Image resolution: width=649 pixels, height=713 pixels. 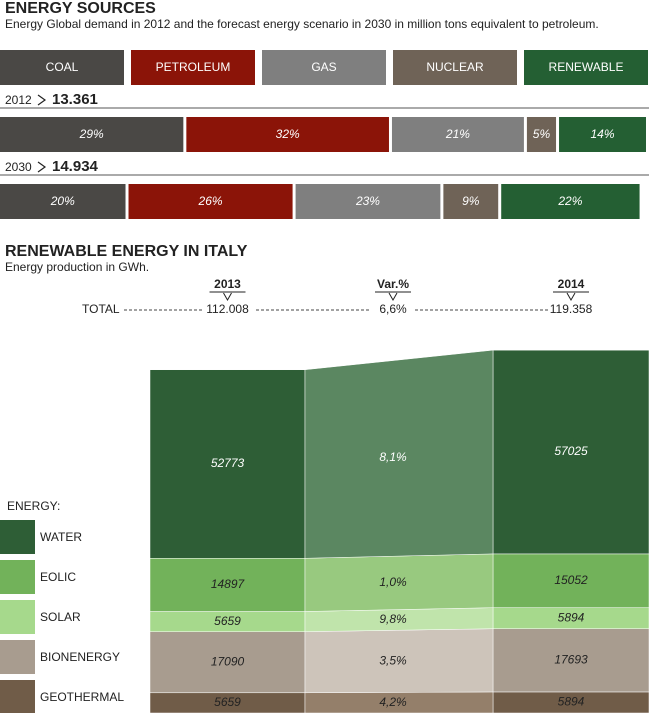 I want to click on segment-label: 57025, so click(x=571, y=451).